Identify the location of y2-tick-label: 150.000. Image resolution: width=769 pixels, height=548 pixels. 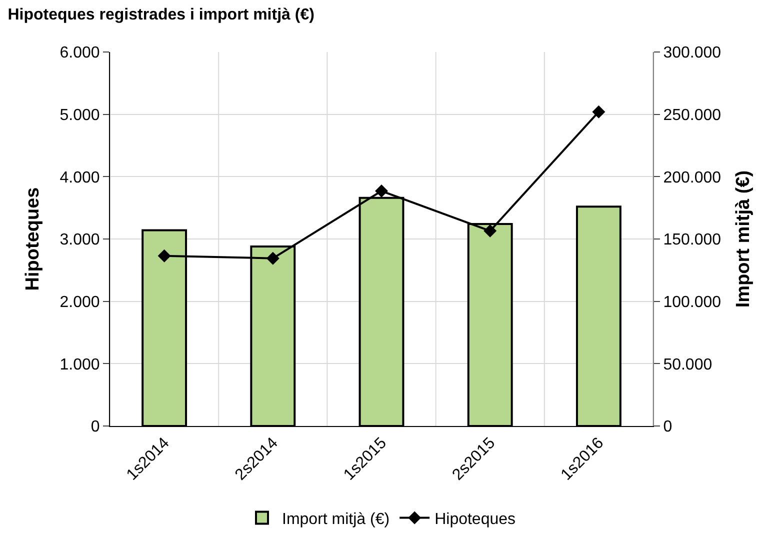
(692, 240).